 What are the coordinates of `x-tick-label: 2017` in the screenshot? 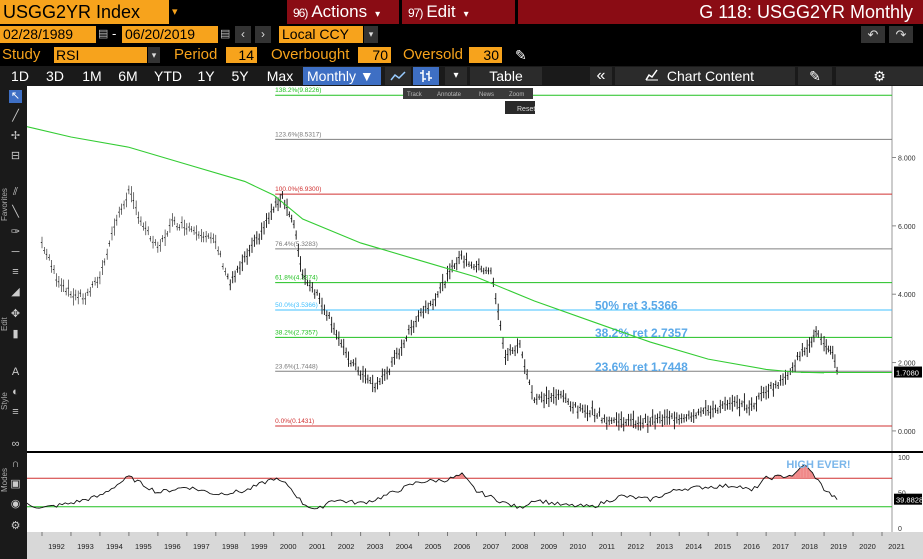 It's located at (780, 546).